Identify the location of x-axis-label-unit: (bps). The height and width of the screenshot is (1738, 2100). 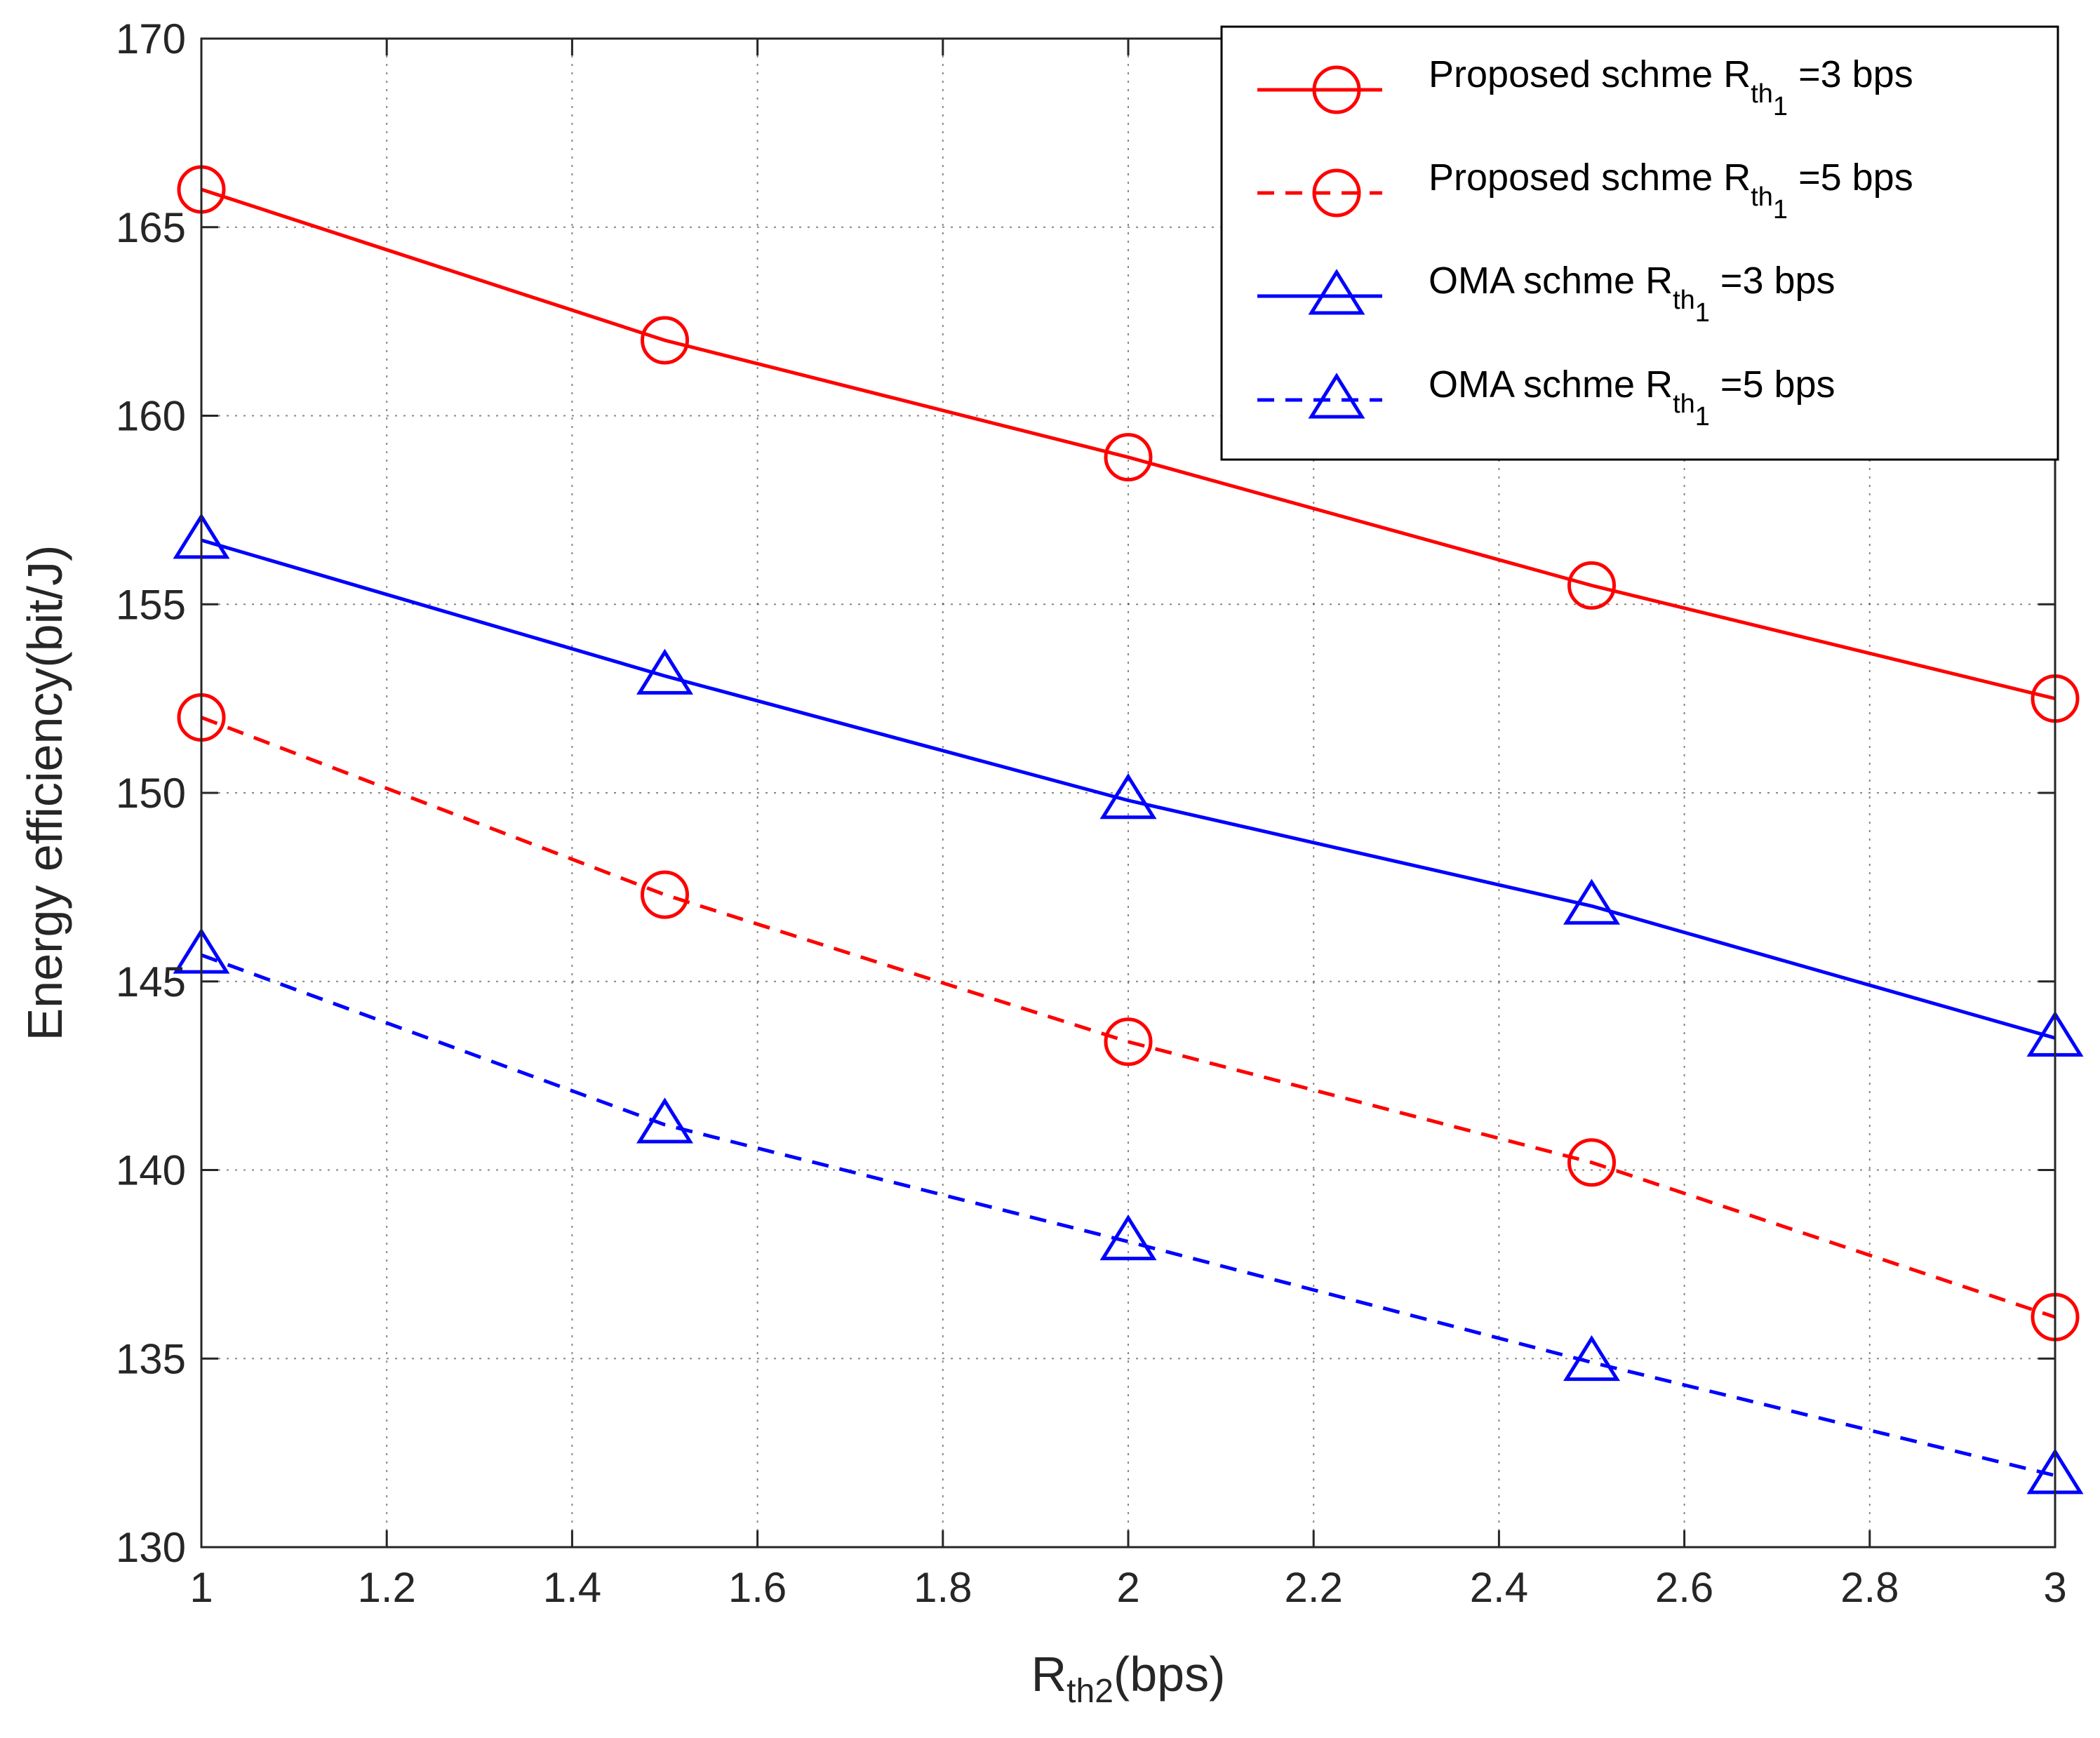
(1169, 1674).